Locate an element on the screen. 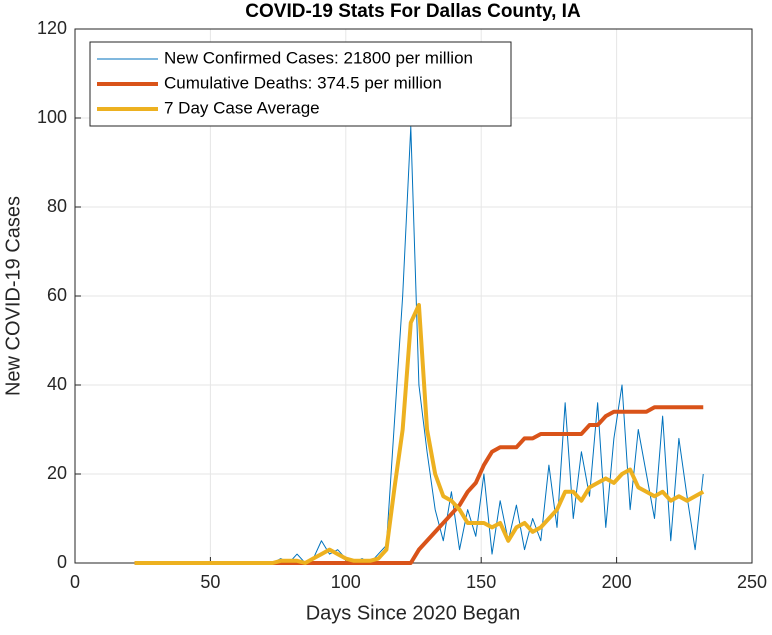 The height and width of the screenshot is (635, 772). y-axis-label: New COVID-19 Cases is located at coordinates (13, 296).